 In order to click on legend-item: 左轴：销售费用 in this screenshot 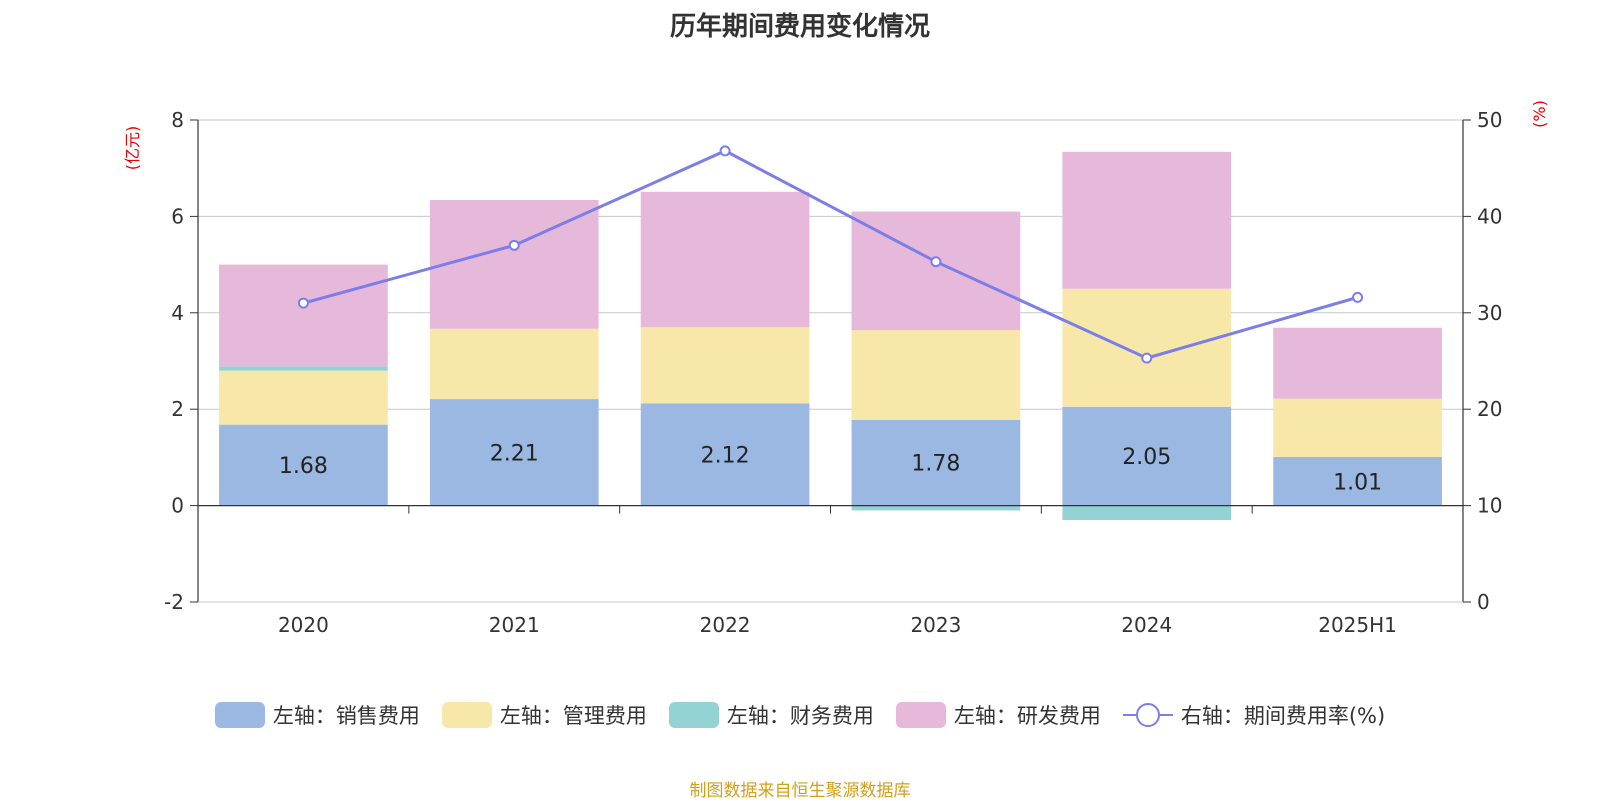, I will do `click(317, 715)`.